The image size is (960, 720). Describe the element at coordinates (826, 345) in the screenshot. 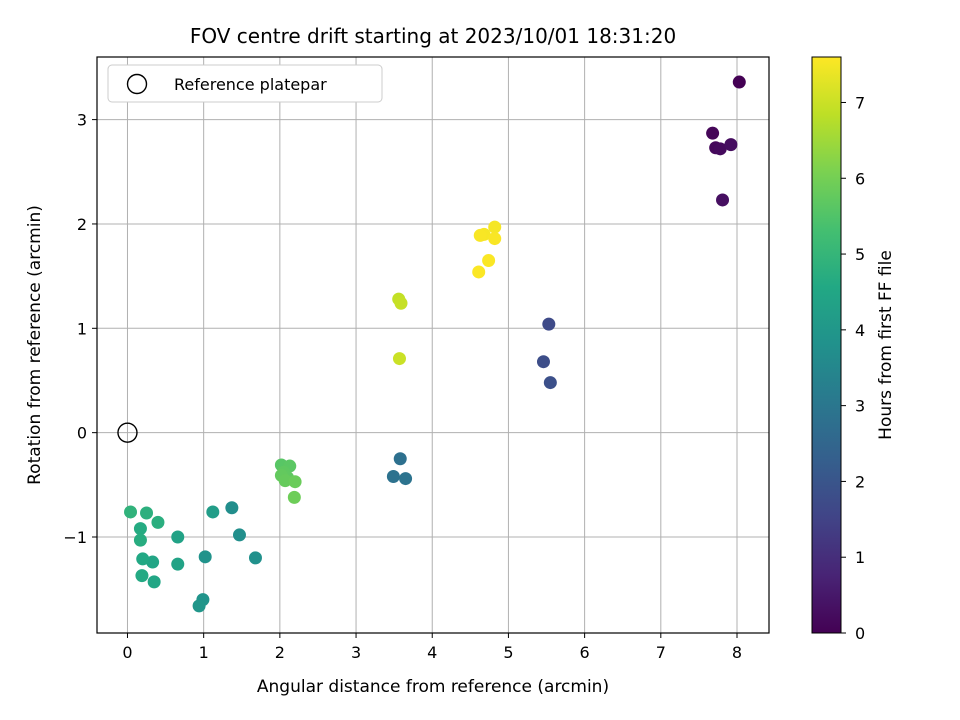

I see `colorbar-gradient` at that location.